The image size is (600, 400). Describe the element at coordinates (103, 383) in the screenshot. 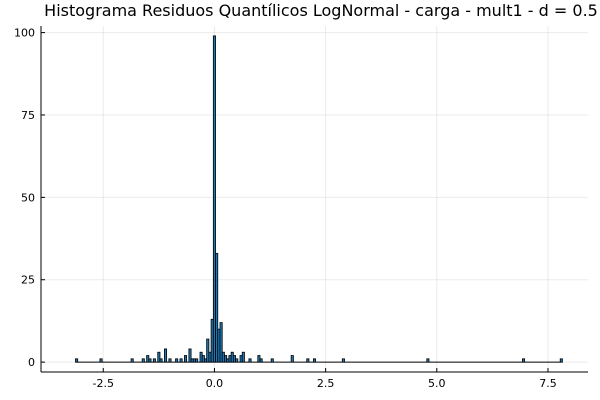

I see `x-tick-label: -2.5` at that location.